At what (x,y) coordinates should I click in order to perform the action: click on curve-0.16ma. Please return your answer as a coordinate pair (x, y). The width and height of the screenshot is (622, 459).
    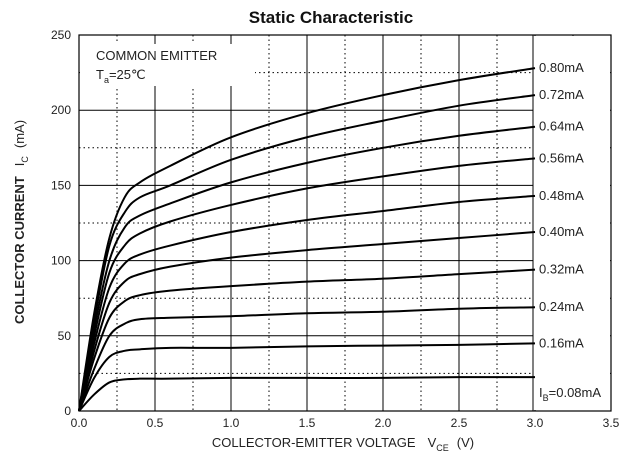
    Looking at the image, I should click on (307, 377).